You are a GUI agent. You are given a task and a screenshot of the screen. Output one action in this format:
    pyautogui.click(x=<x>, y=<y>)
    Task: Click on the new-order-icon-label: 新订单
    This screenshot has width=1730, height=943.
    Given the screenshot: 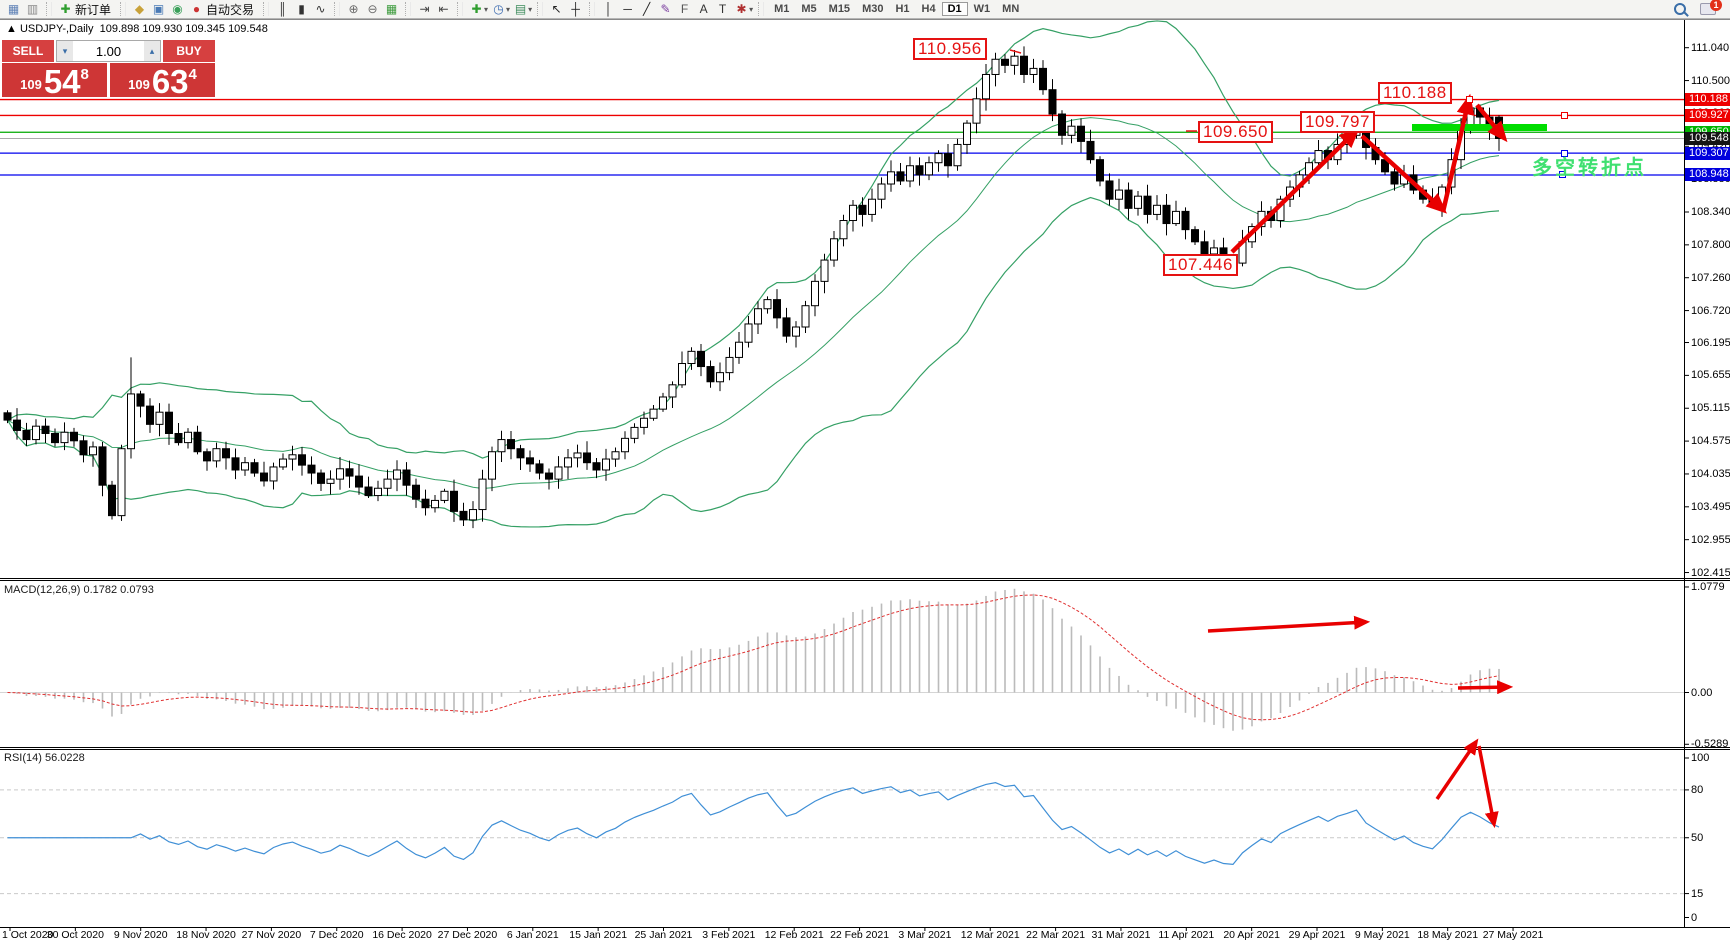 What is the action you would take?
    pyautogui.click(x=93, y=9)
    